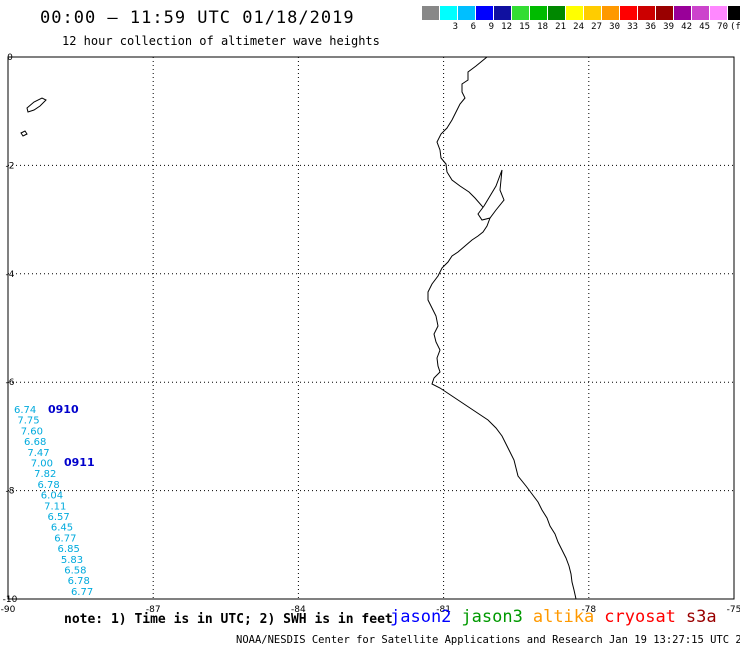  What do you see at coordinates (421, 617) in the screenshot?
I see `satellite-jason2: jason2` at bounding box center [421, 617].